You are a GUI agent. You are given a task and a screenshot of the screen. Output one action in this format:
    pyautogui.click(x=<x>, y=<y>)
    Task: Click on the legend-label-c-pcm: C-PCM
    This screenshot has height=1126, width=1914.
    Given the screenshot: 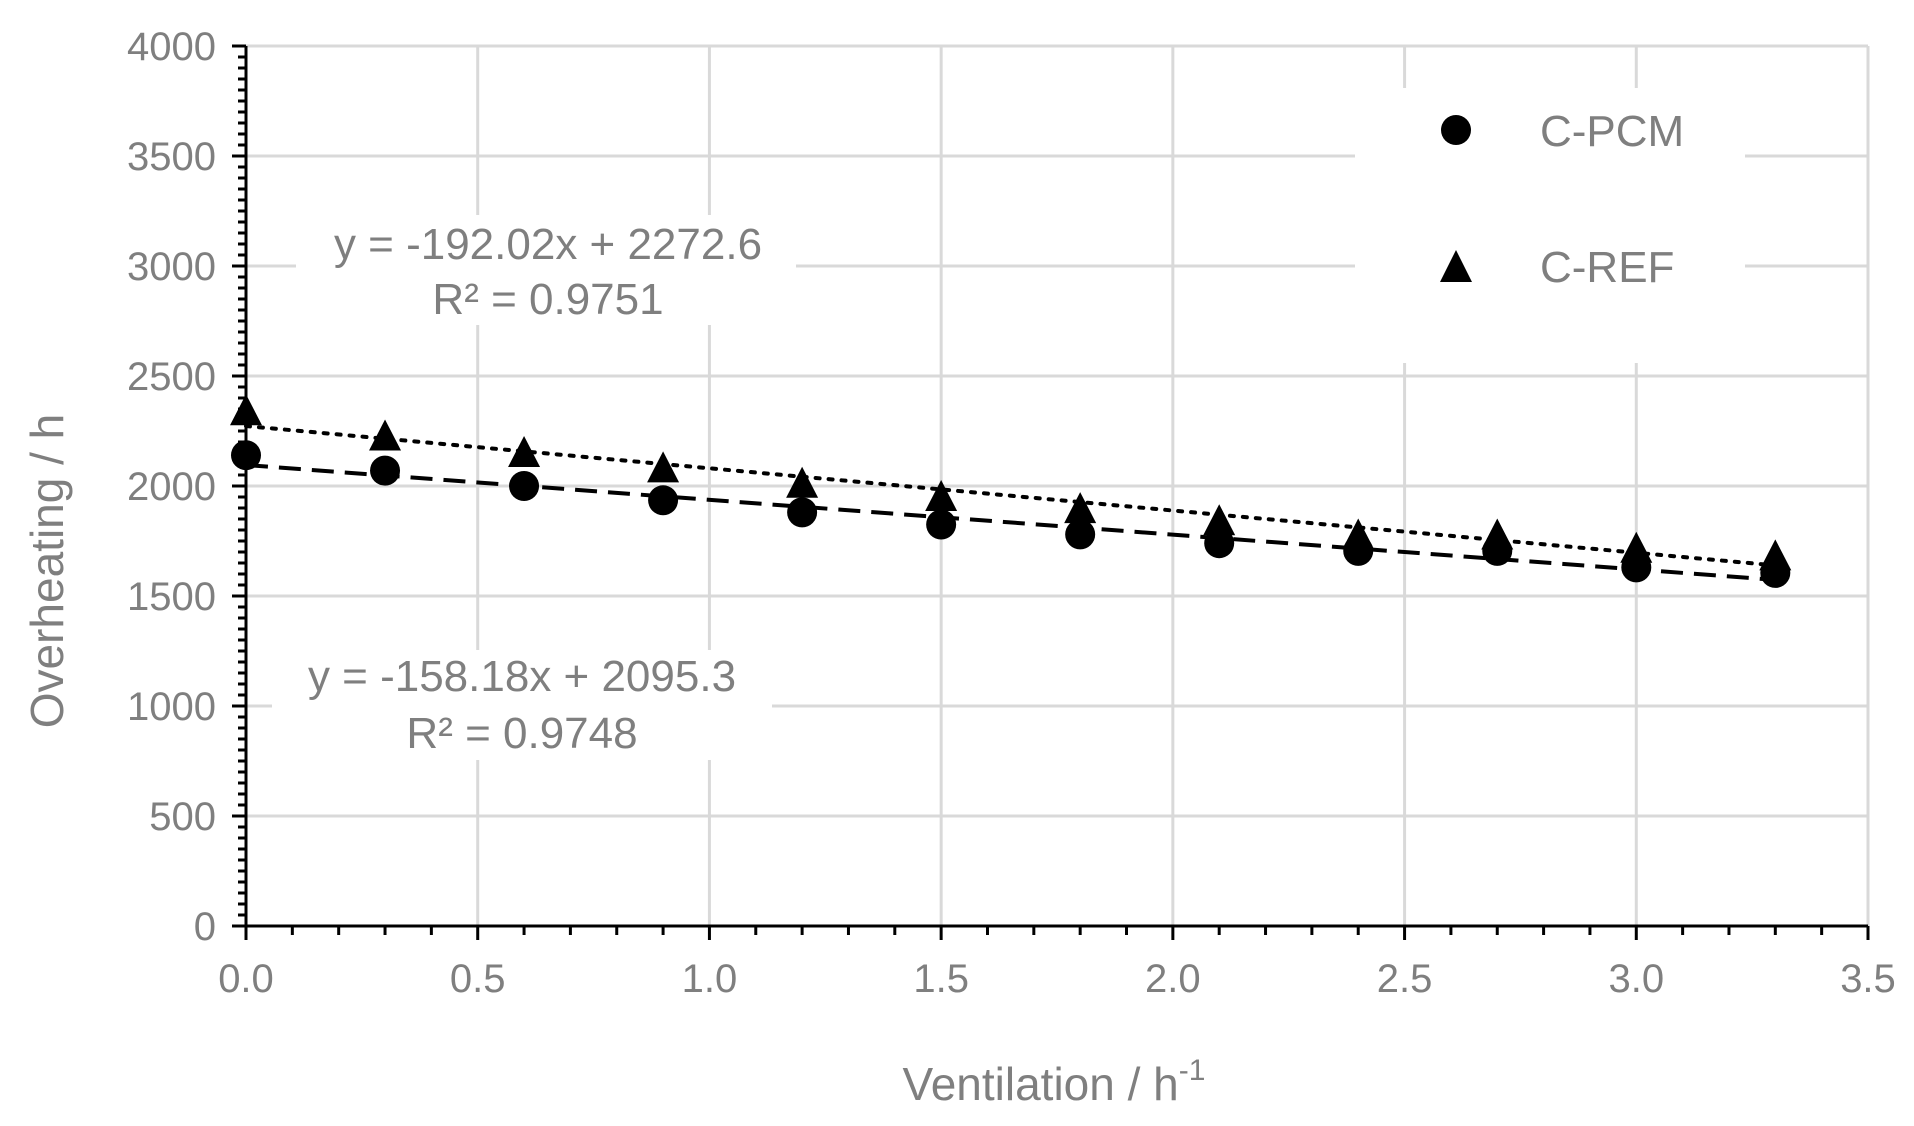 What is the action you would take?
    pyautogui.click(x=1612, y=131)
    